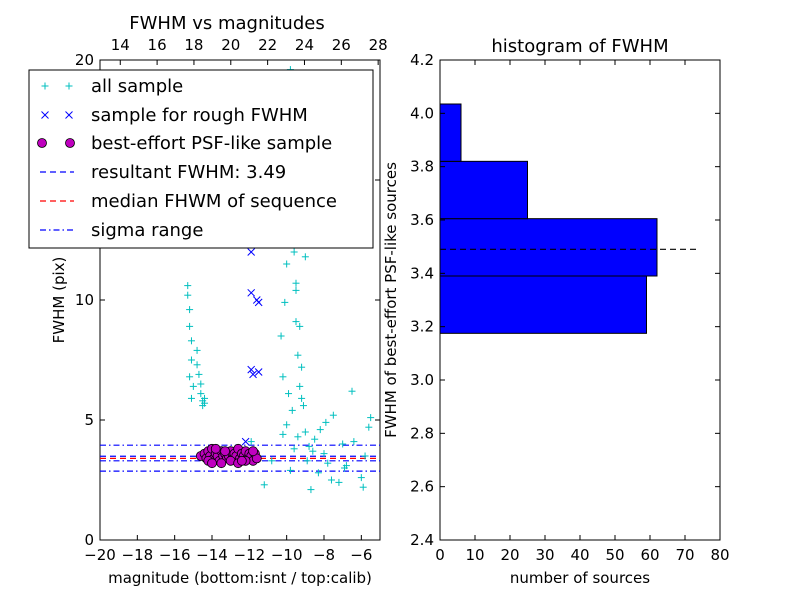 The width and height of the screenshot is (800, 600). Describe the element at coordinates (440, 555) in the screenshot. I see `histogram-xtick-label: 0` at that location.